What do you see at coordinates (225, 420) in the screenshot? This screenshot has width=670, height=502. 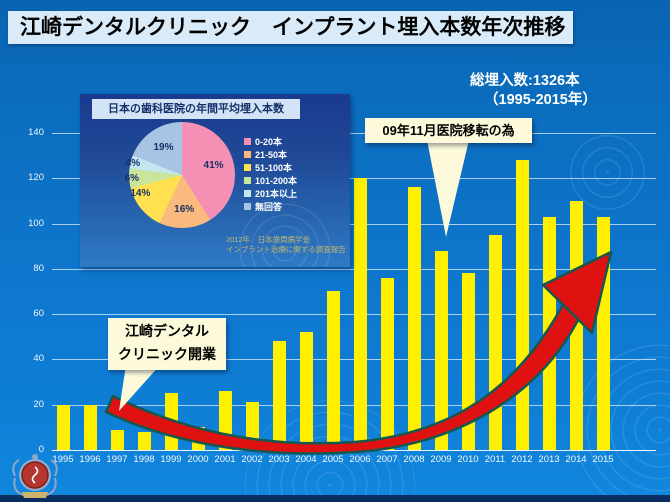 I see `bar-2001` at bounding box center [225, 420].